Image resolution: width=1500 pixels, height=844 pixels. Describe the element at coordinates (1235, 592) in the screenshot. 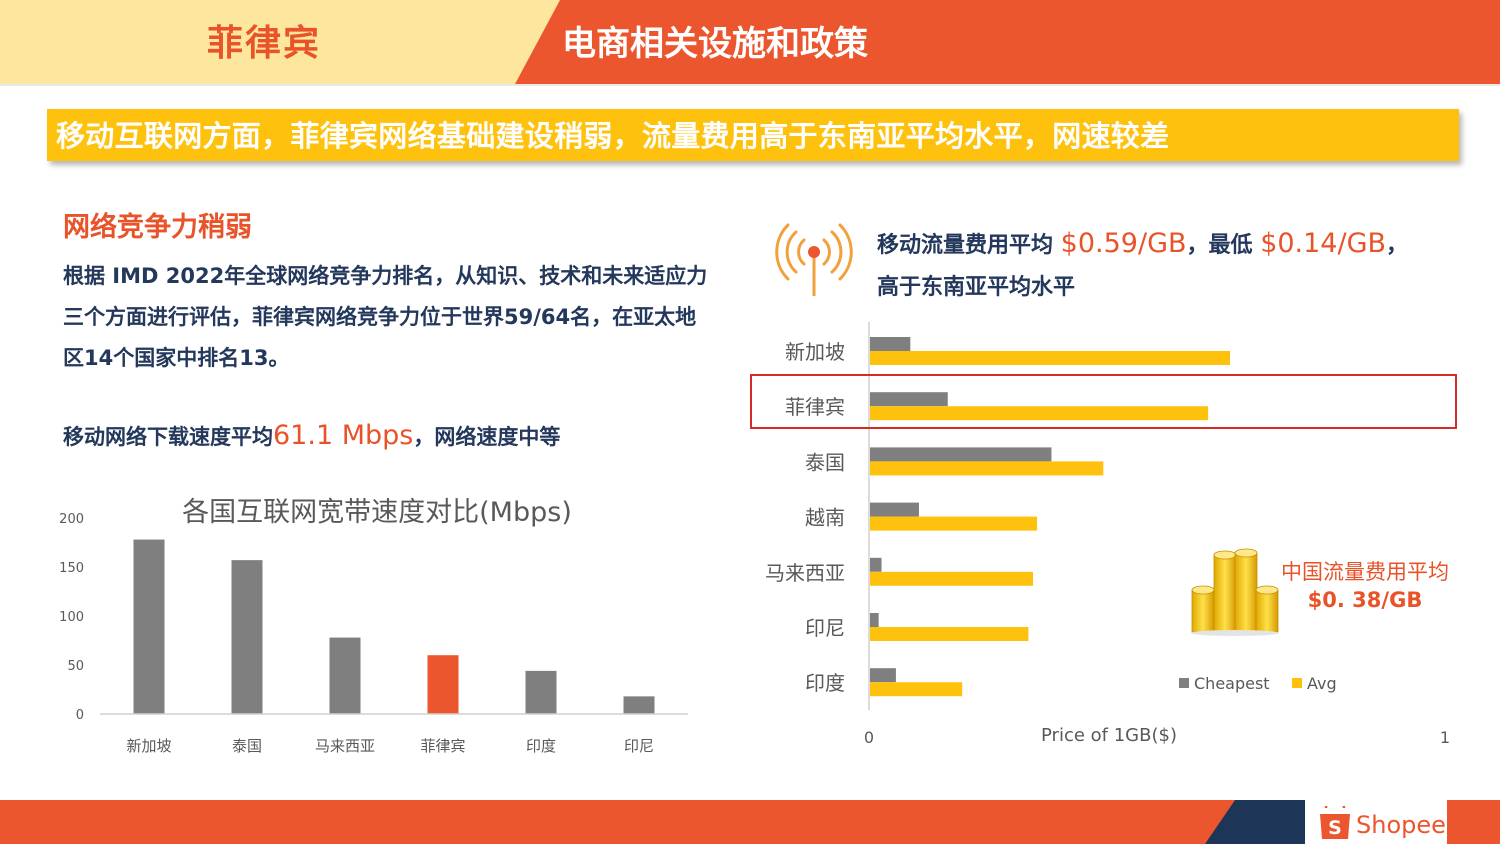

I see `coins-icon` at that location.